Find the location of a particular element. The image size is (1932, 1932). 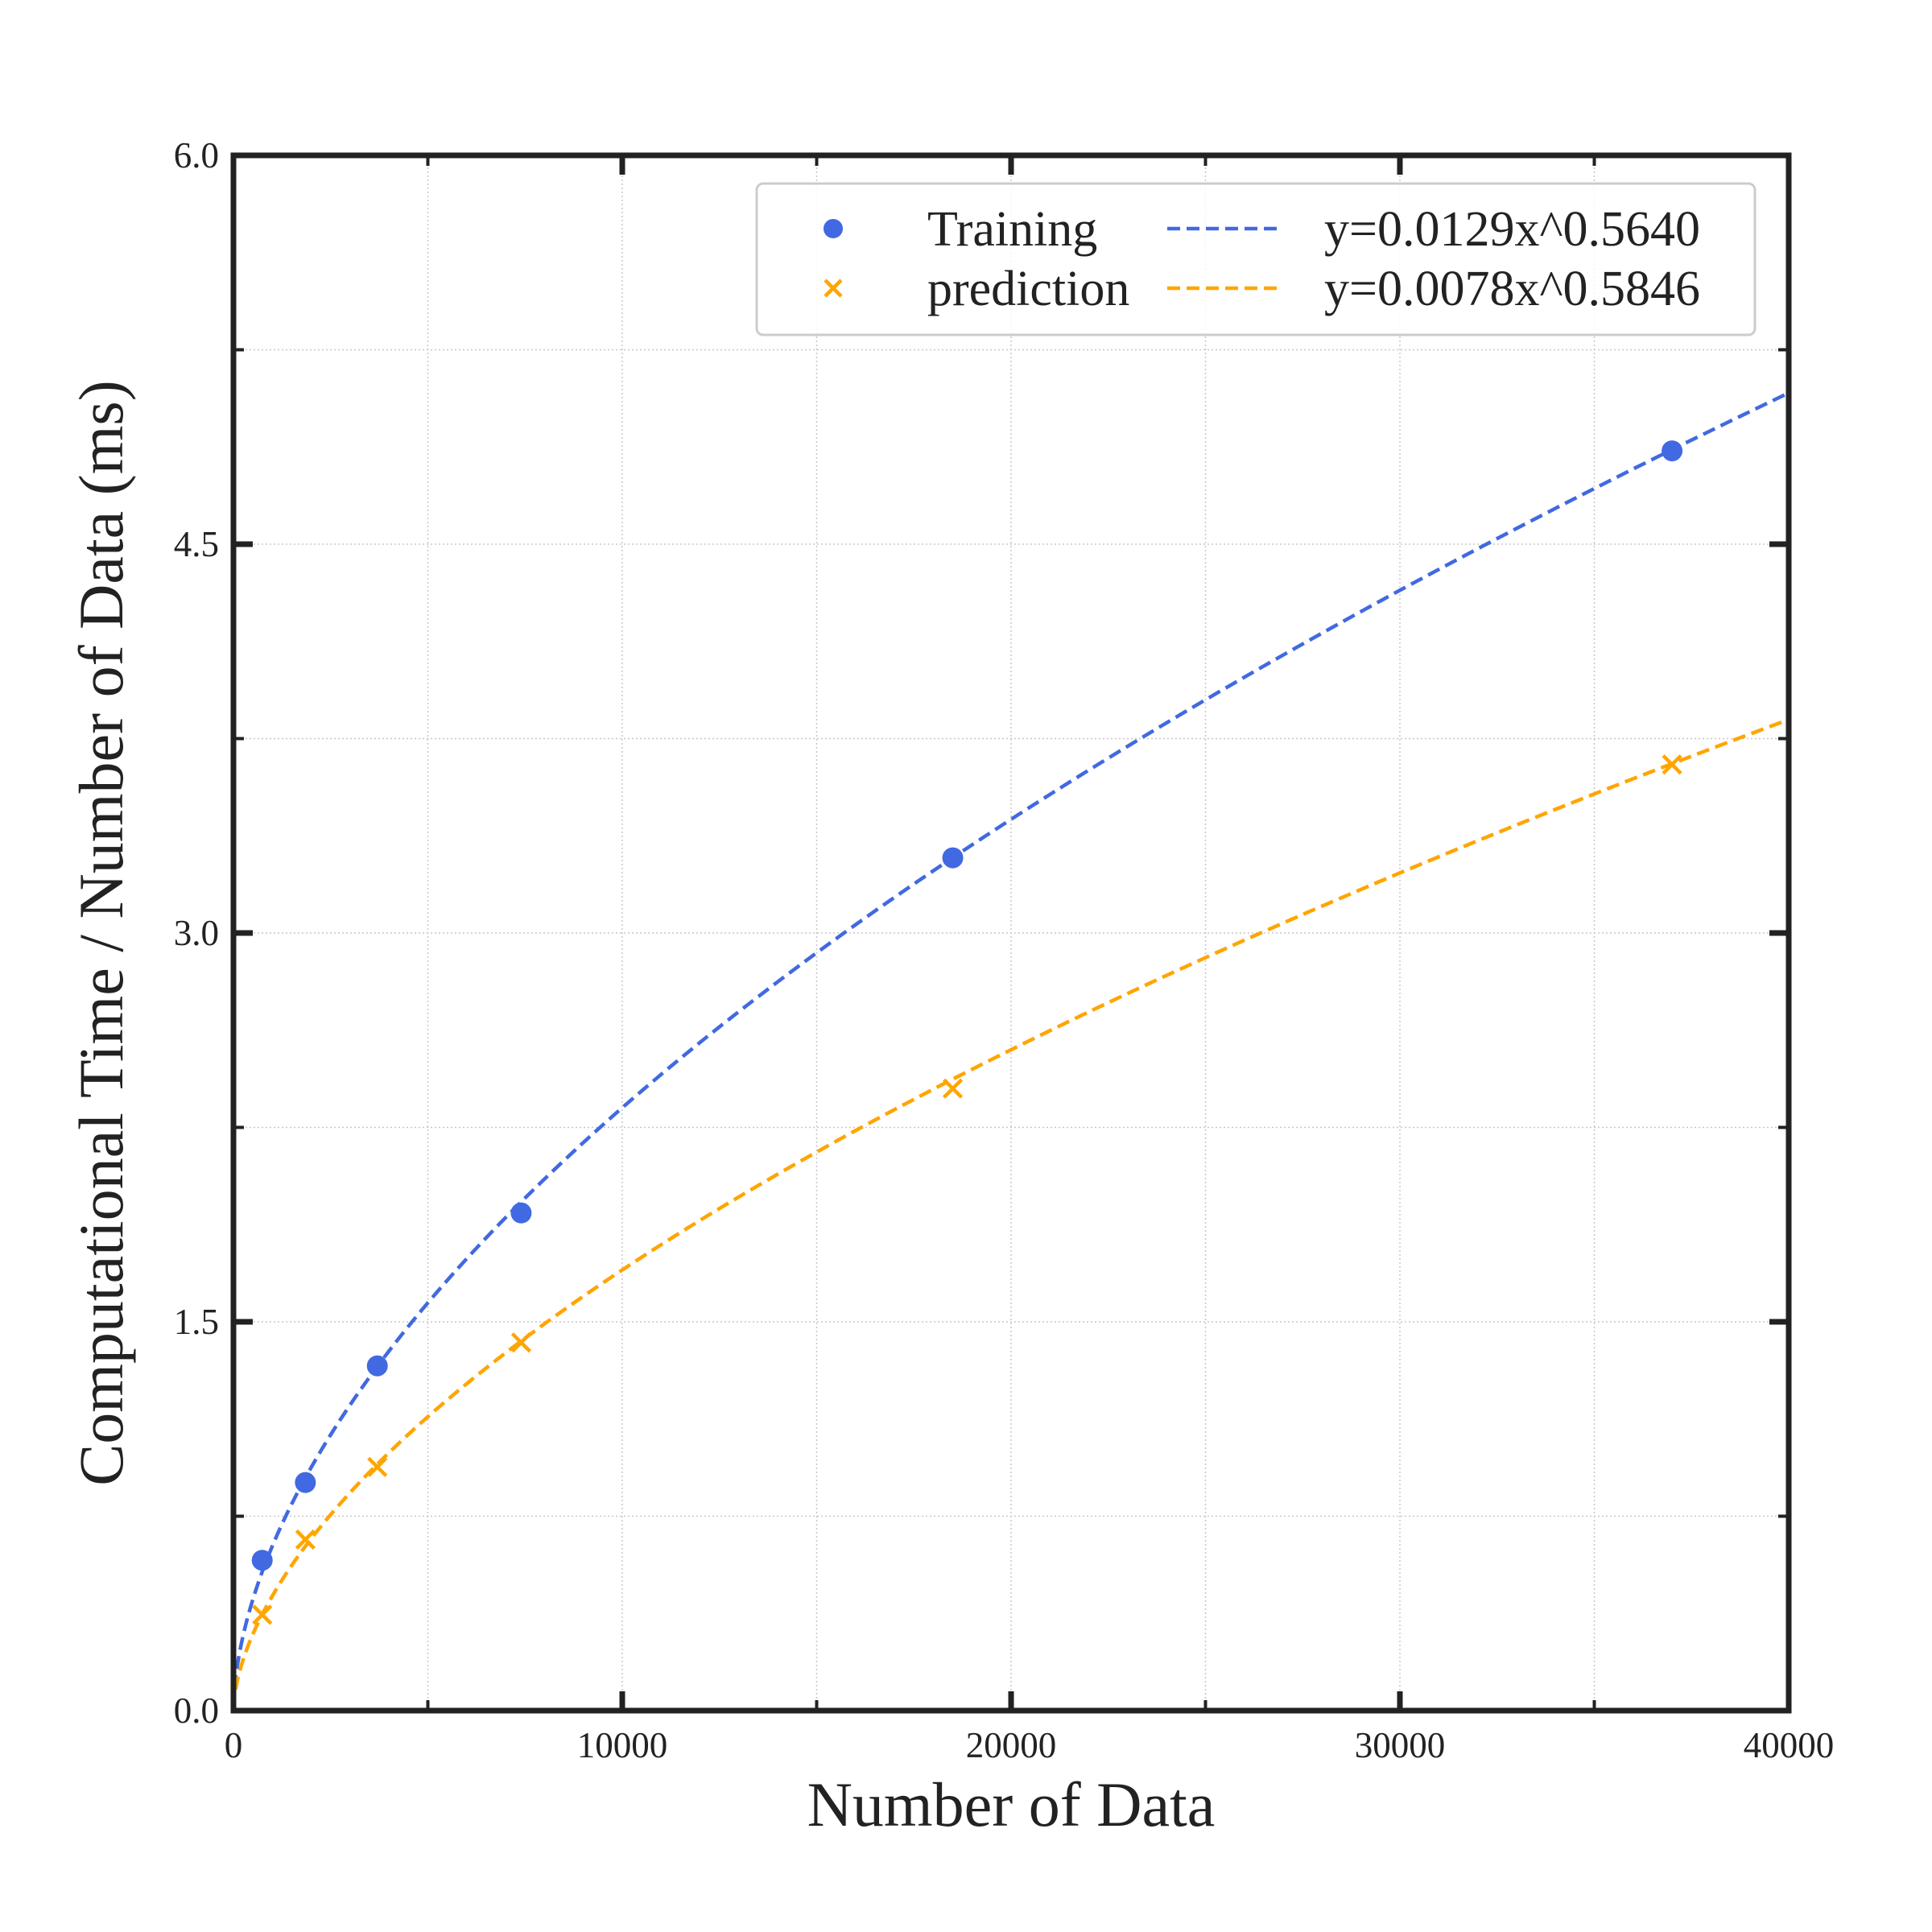

y-tick-label: 6.0 is located at coordinates (196, 155).